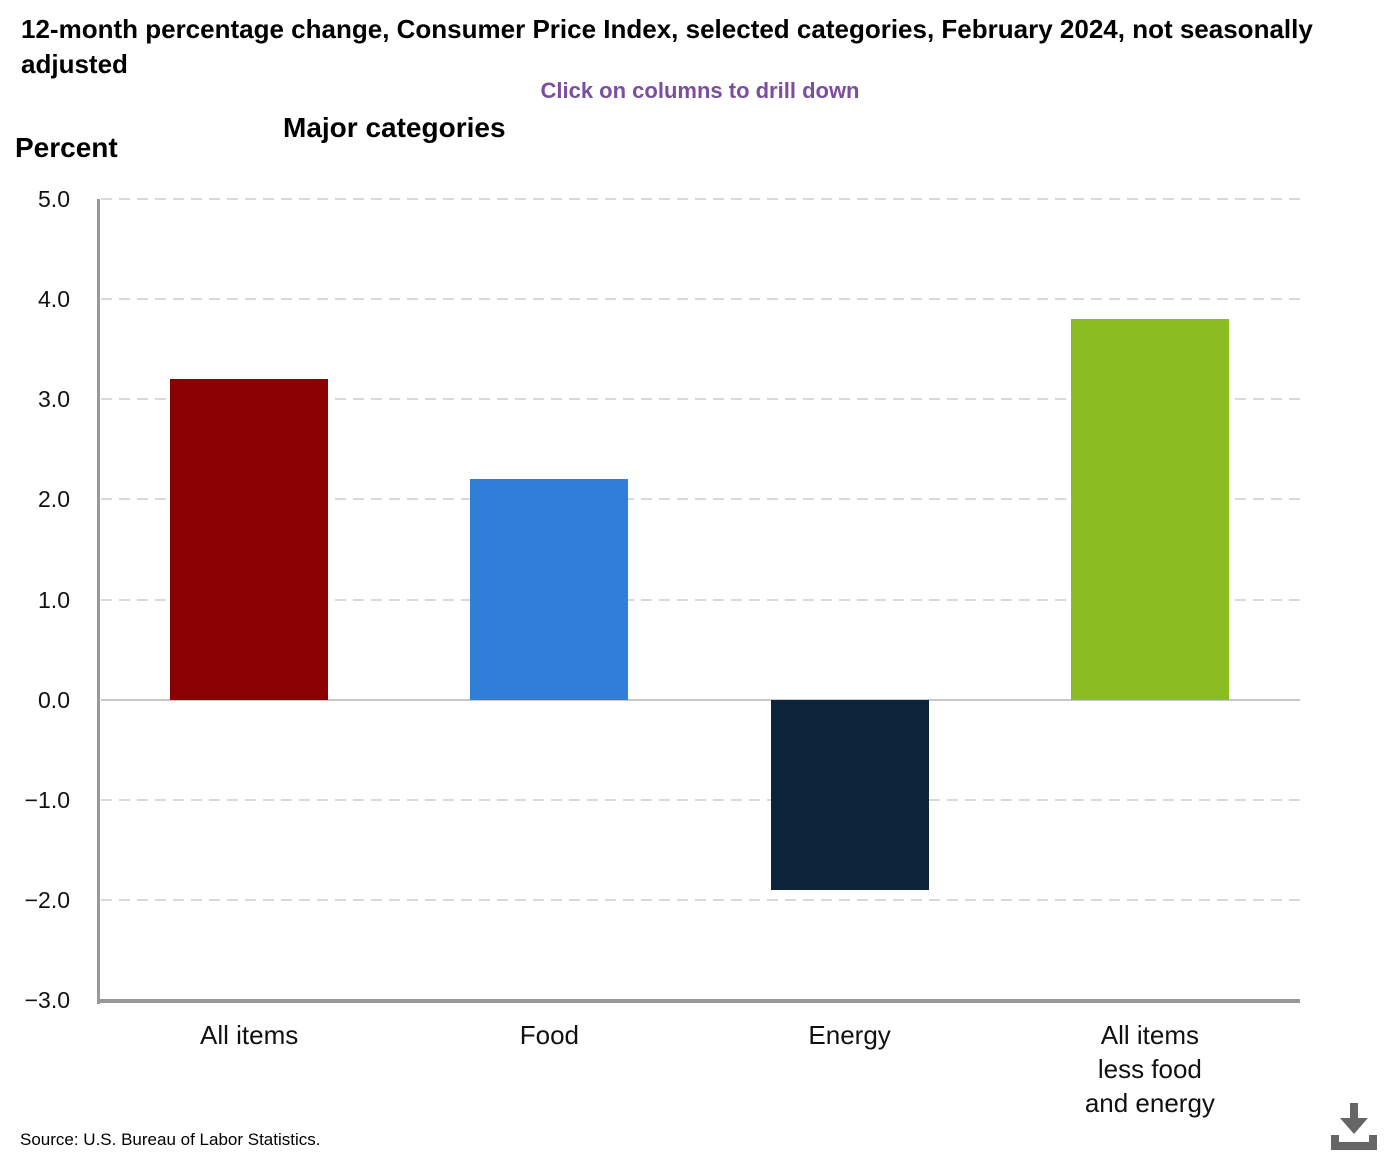 This screenshot has height=1160, width=1400. I want to click on x-category-label-line: and energy, so click(1149, 1103).